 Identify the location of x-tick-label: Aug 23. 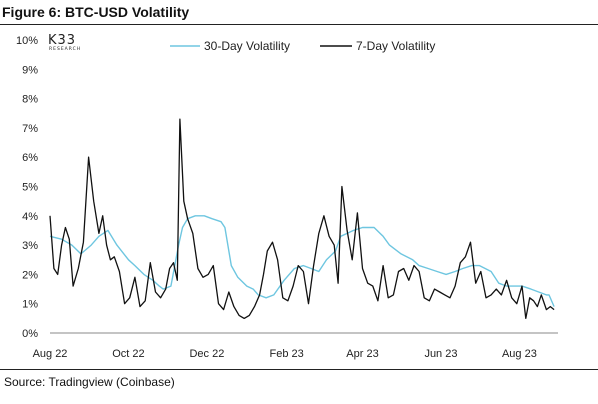
(519, 354).